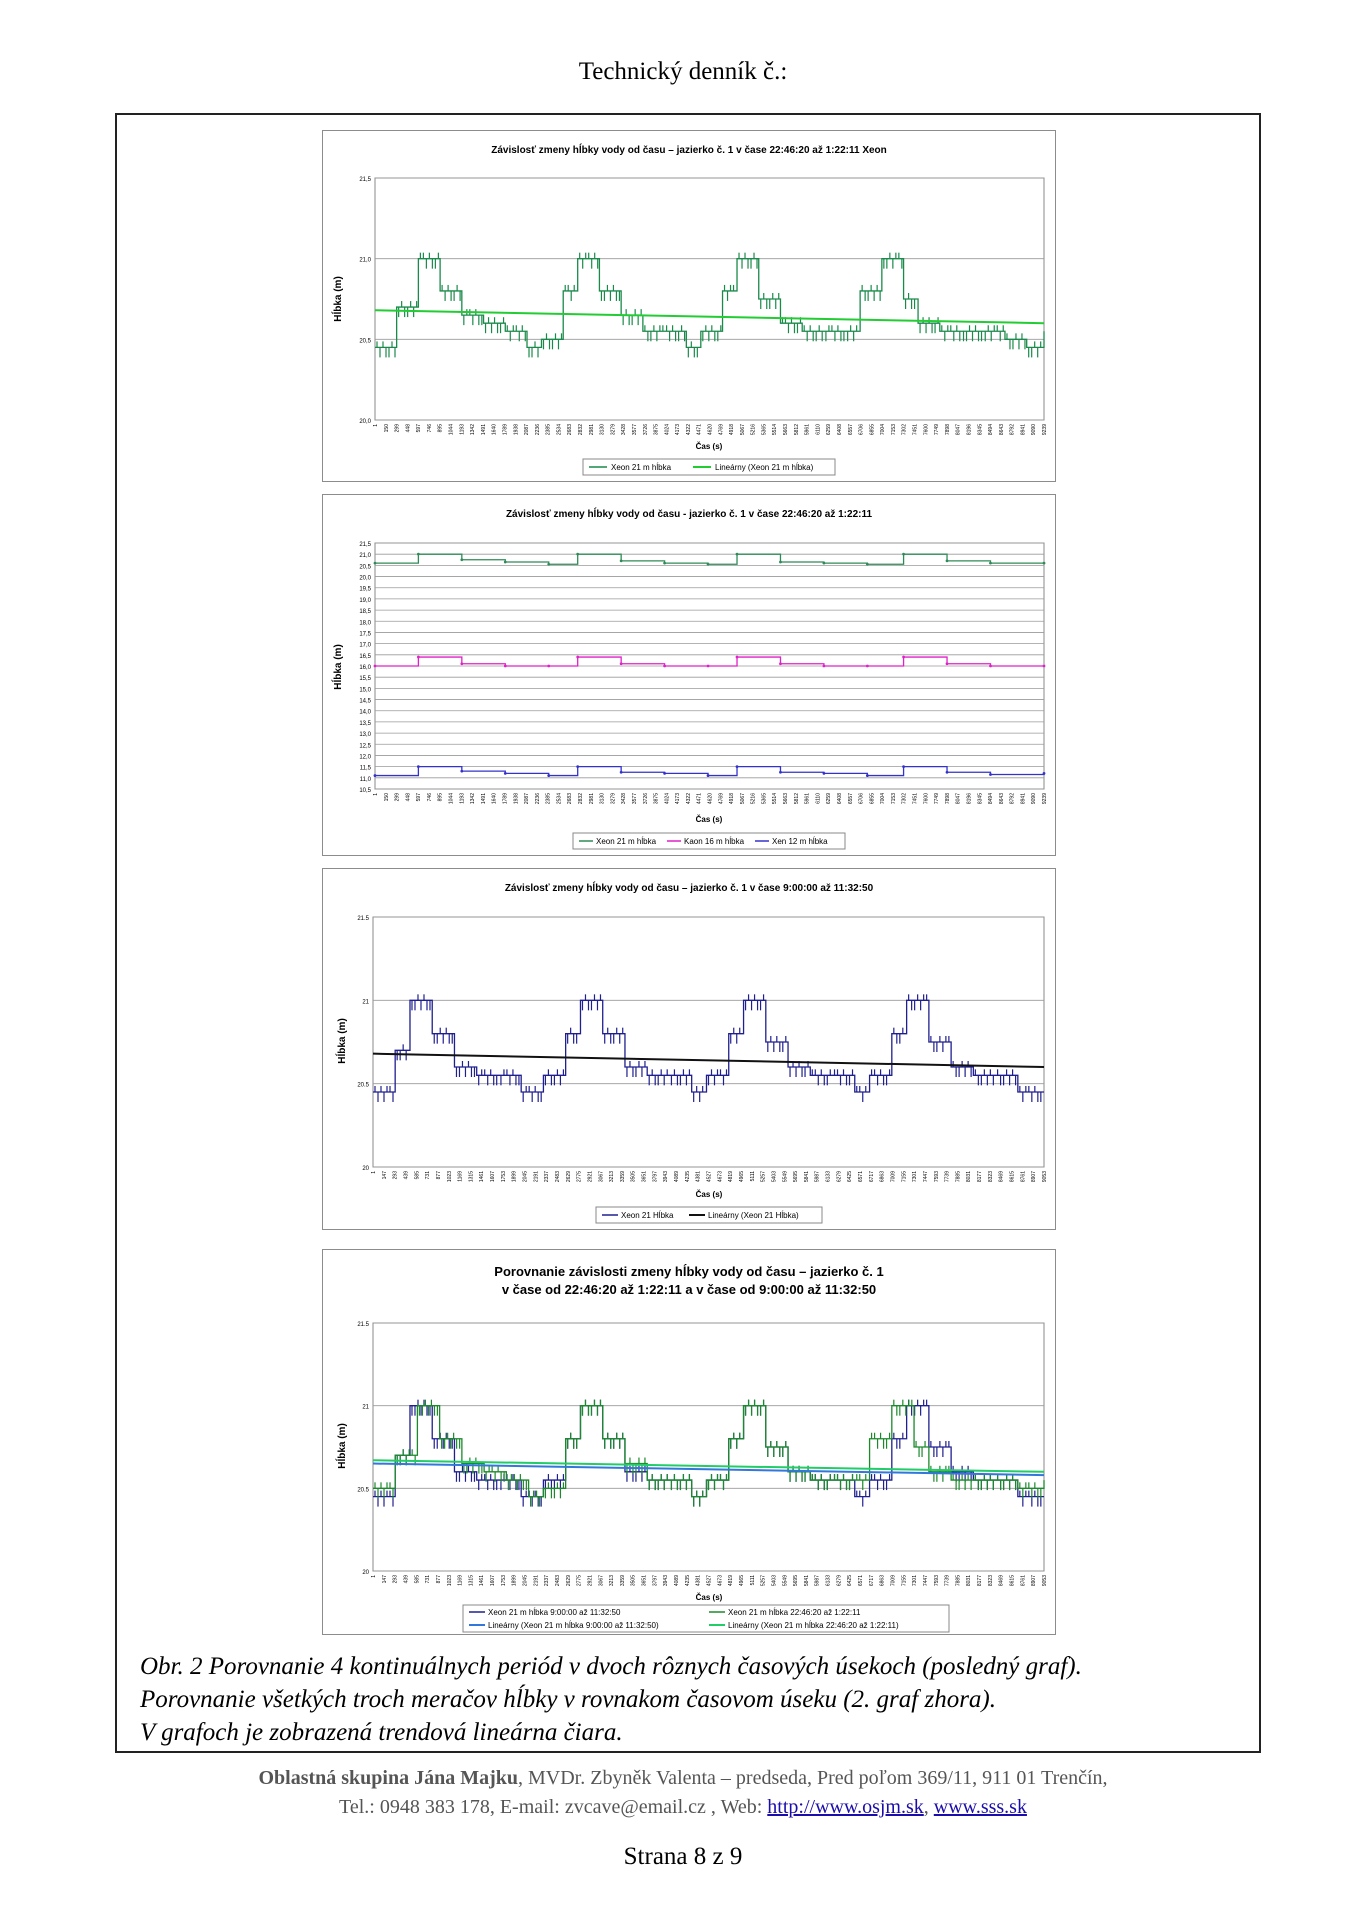  I want to click on x-tick-label: 5514, so click(775, 429).